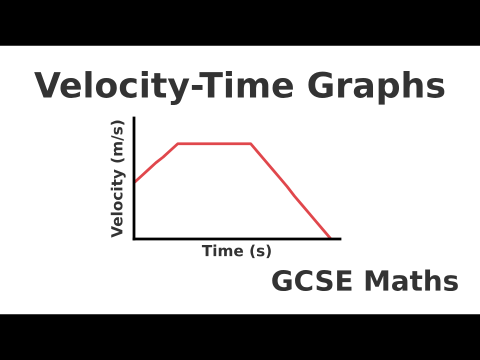  I want to click on x-axis-title: Time (s), so click(236, 251).